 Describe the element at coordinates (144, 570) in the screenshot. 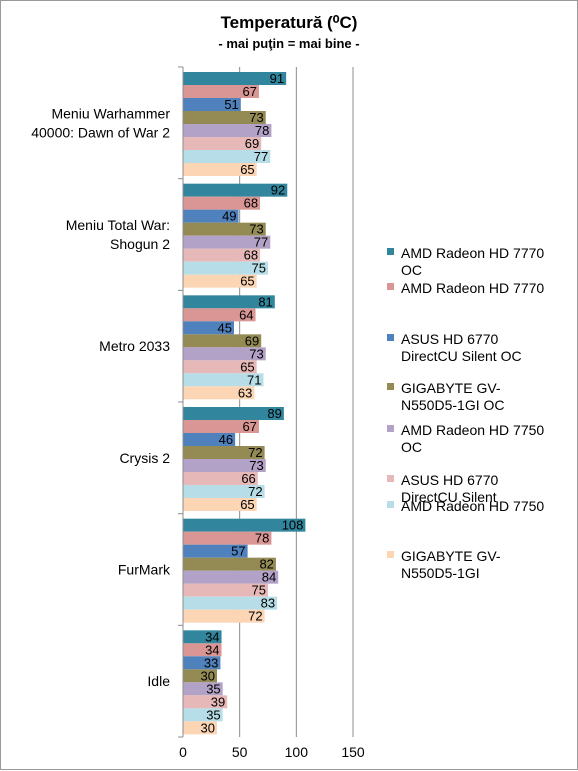

I see `category-label-line: FurMark` at that location.